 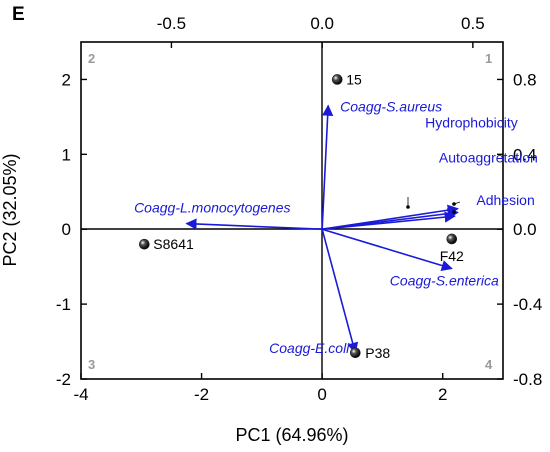 I want to click on quadrant-label-3: 3, so click(x=91, y=364).